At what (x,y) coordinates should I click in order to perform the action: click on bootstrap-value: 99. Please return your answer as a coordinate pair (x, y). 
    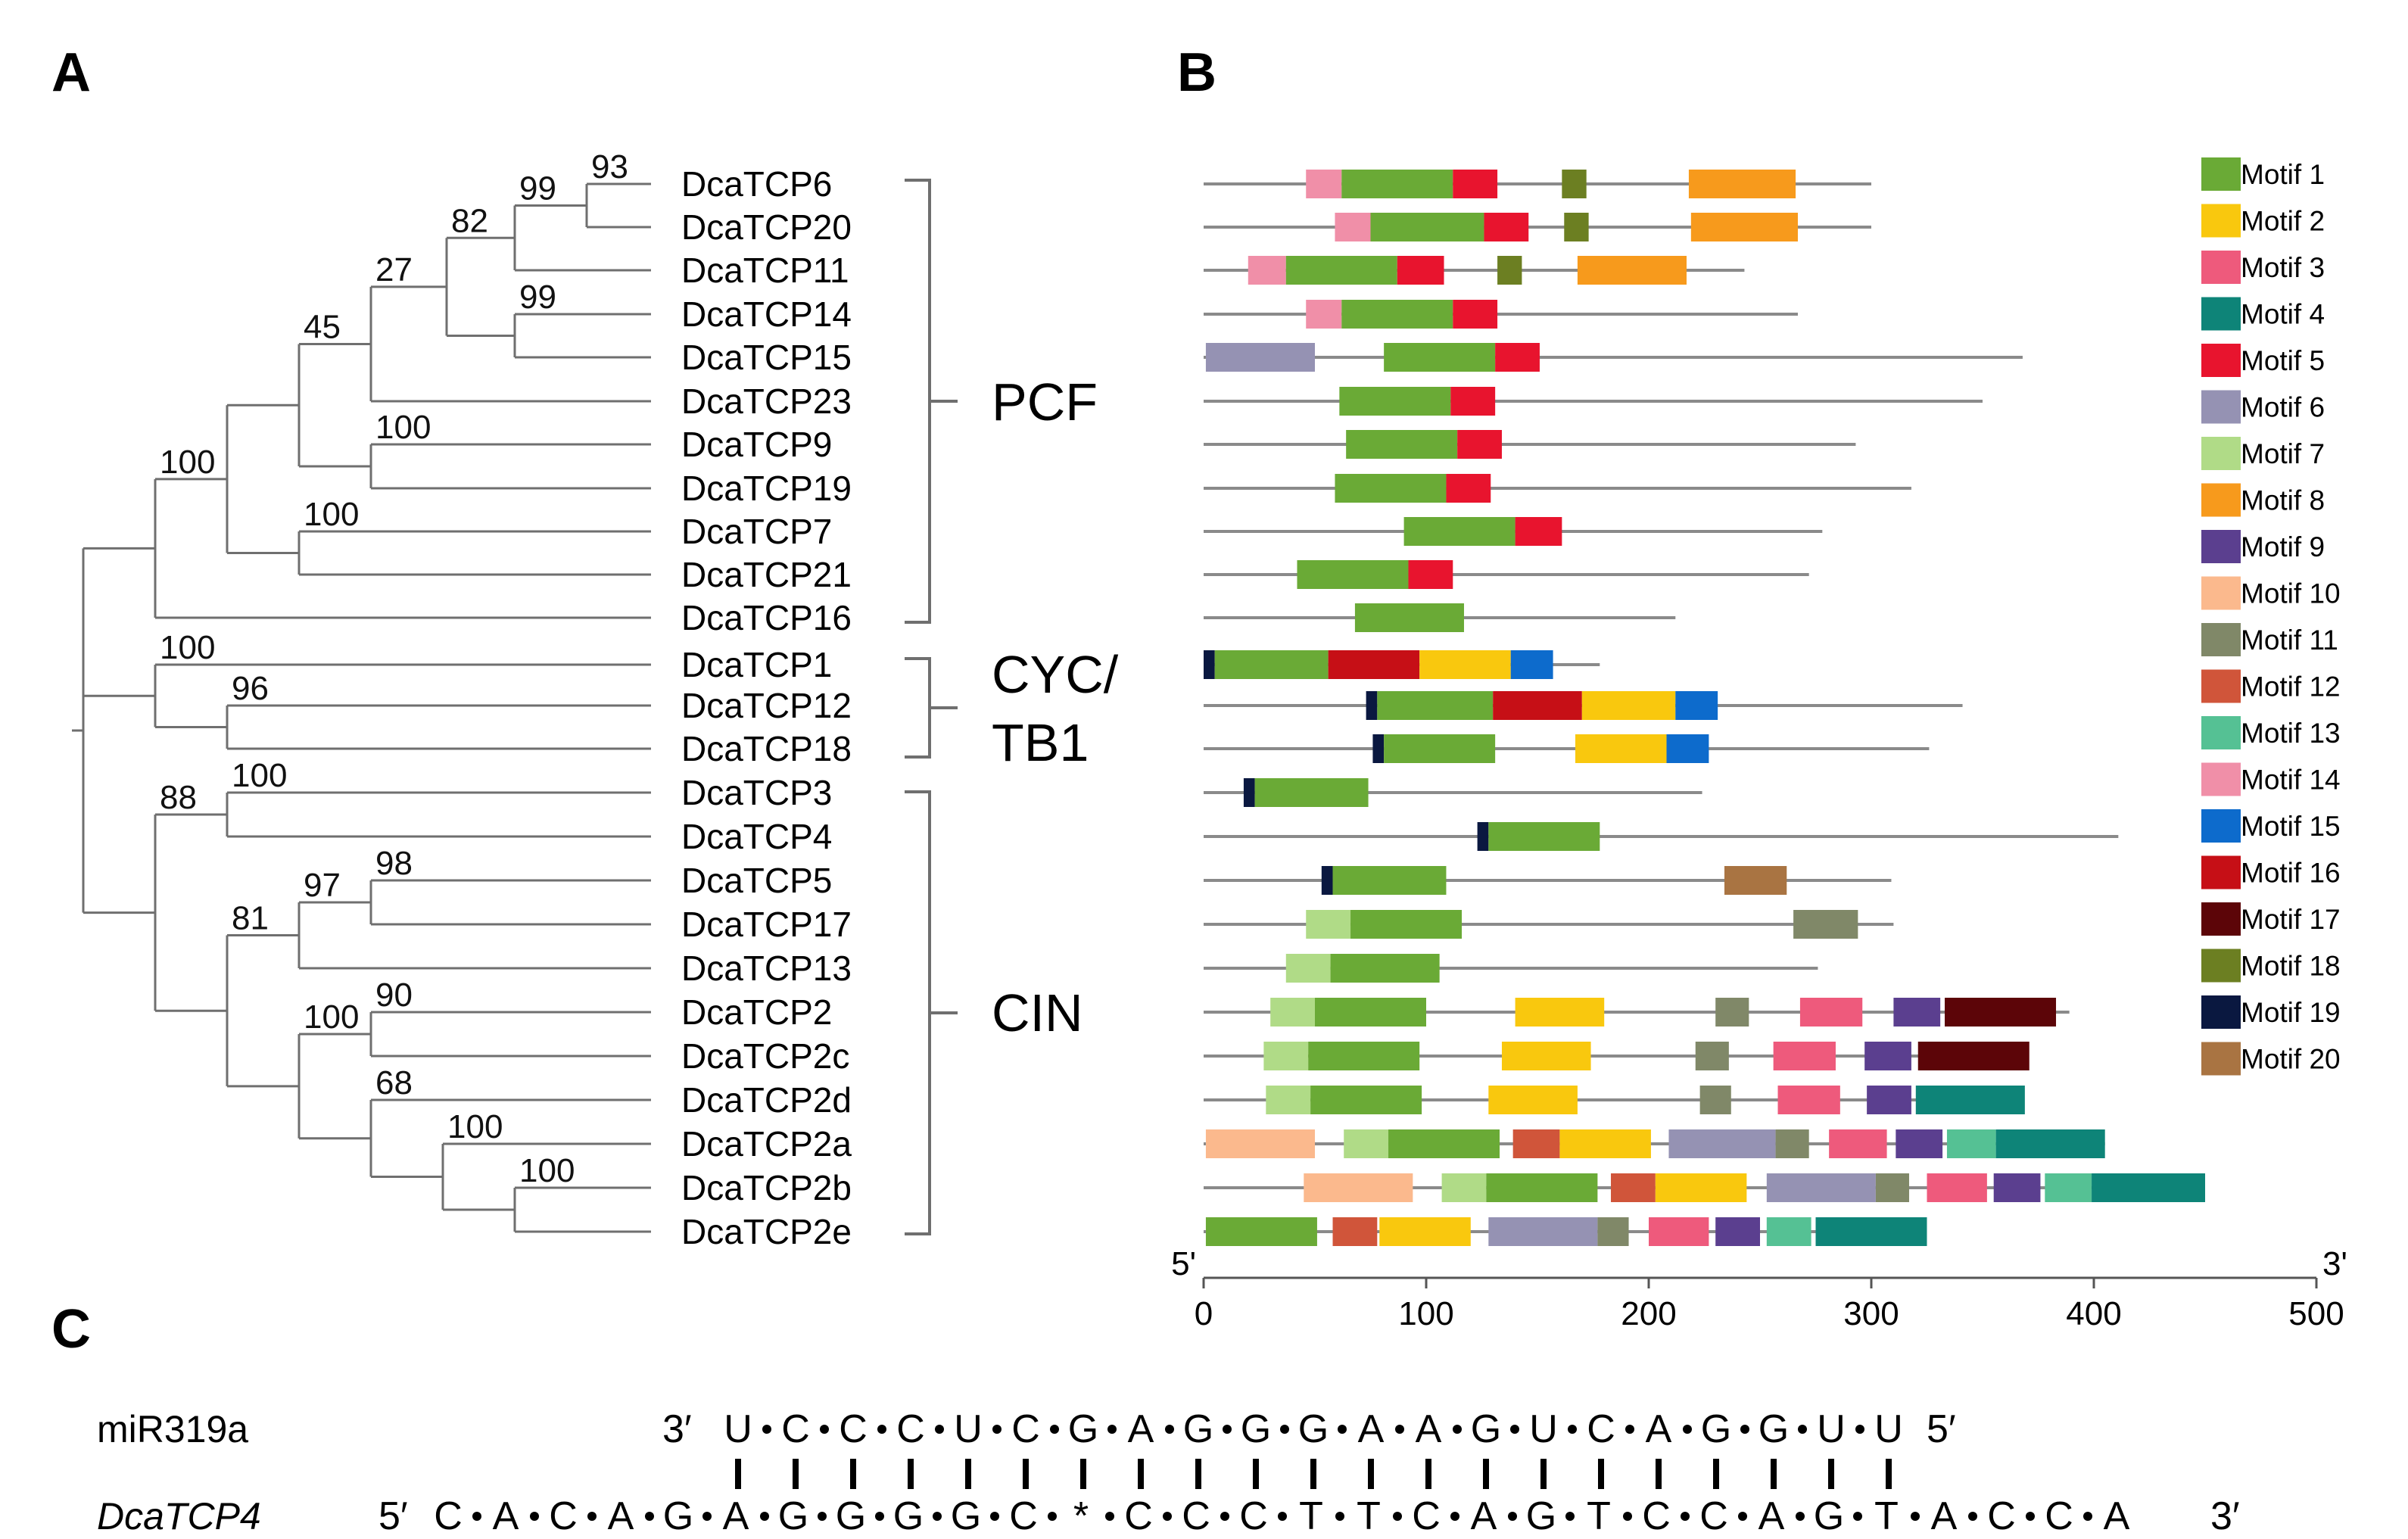
    Looking at the image, I should click on (537, 298).